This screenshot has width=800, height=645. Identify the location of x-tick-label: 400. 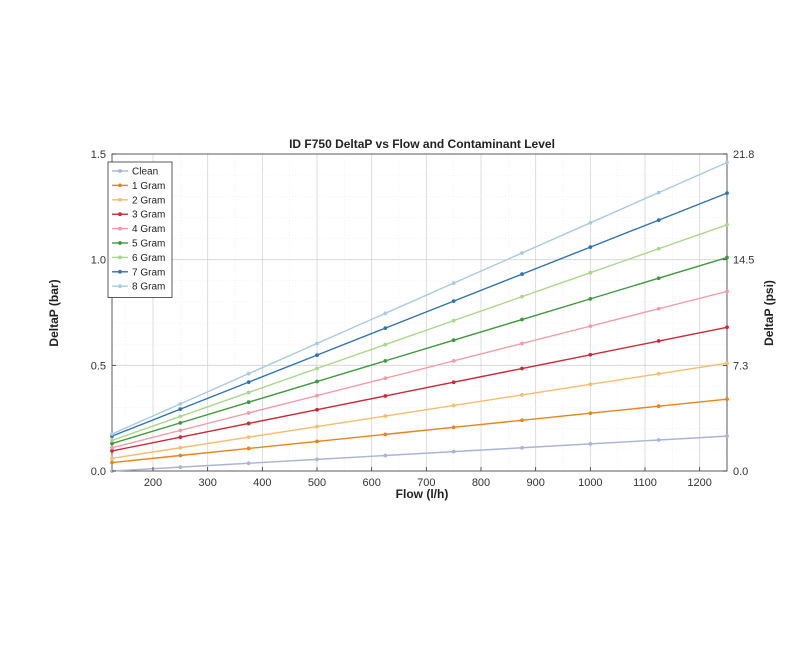
(262, 483).